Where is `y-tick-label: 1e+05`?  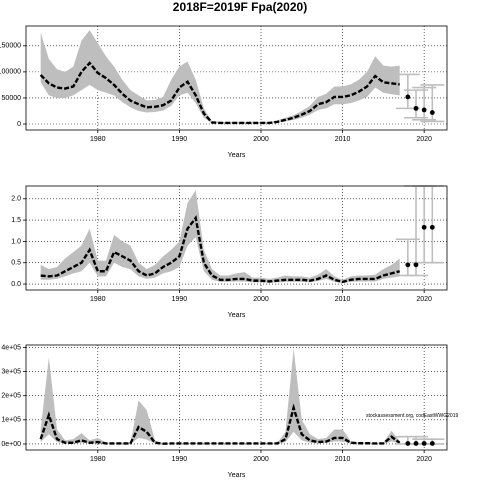
y-tick-label: 1e+05 is located at coordinates (11, 420).